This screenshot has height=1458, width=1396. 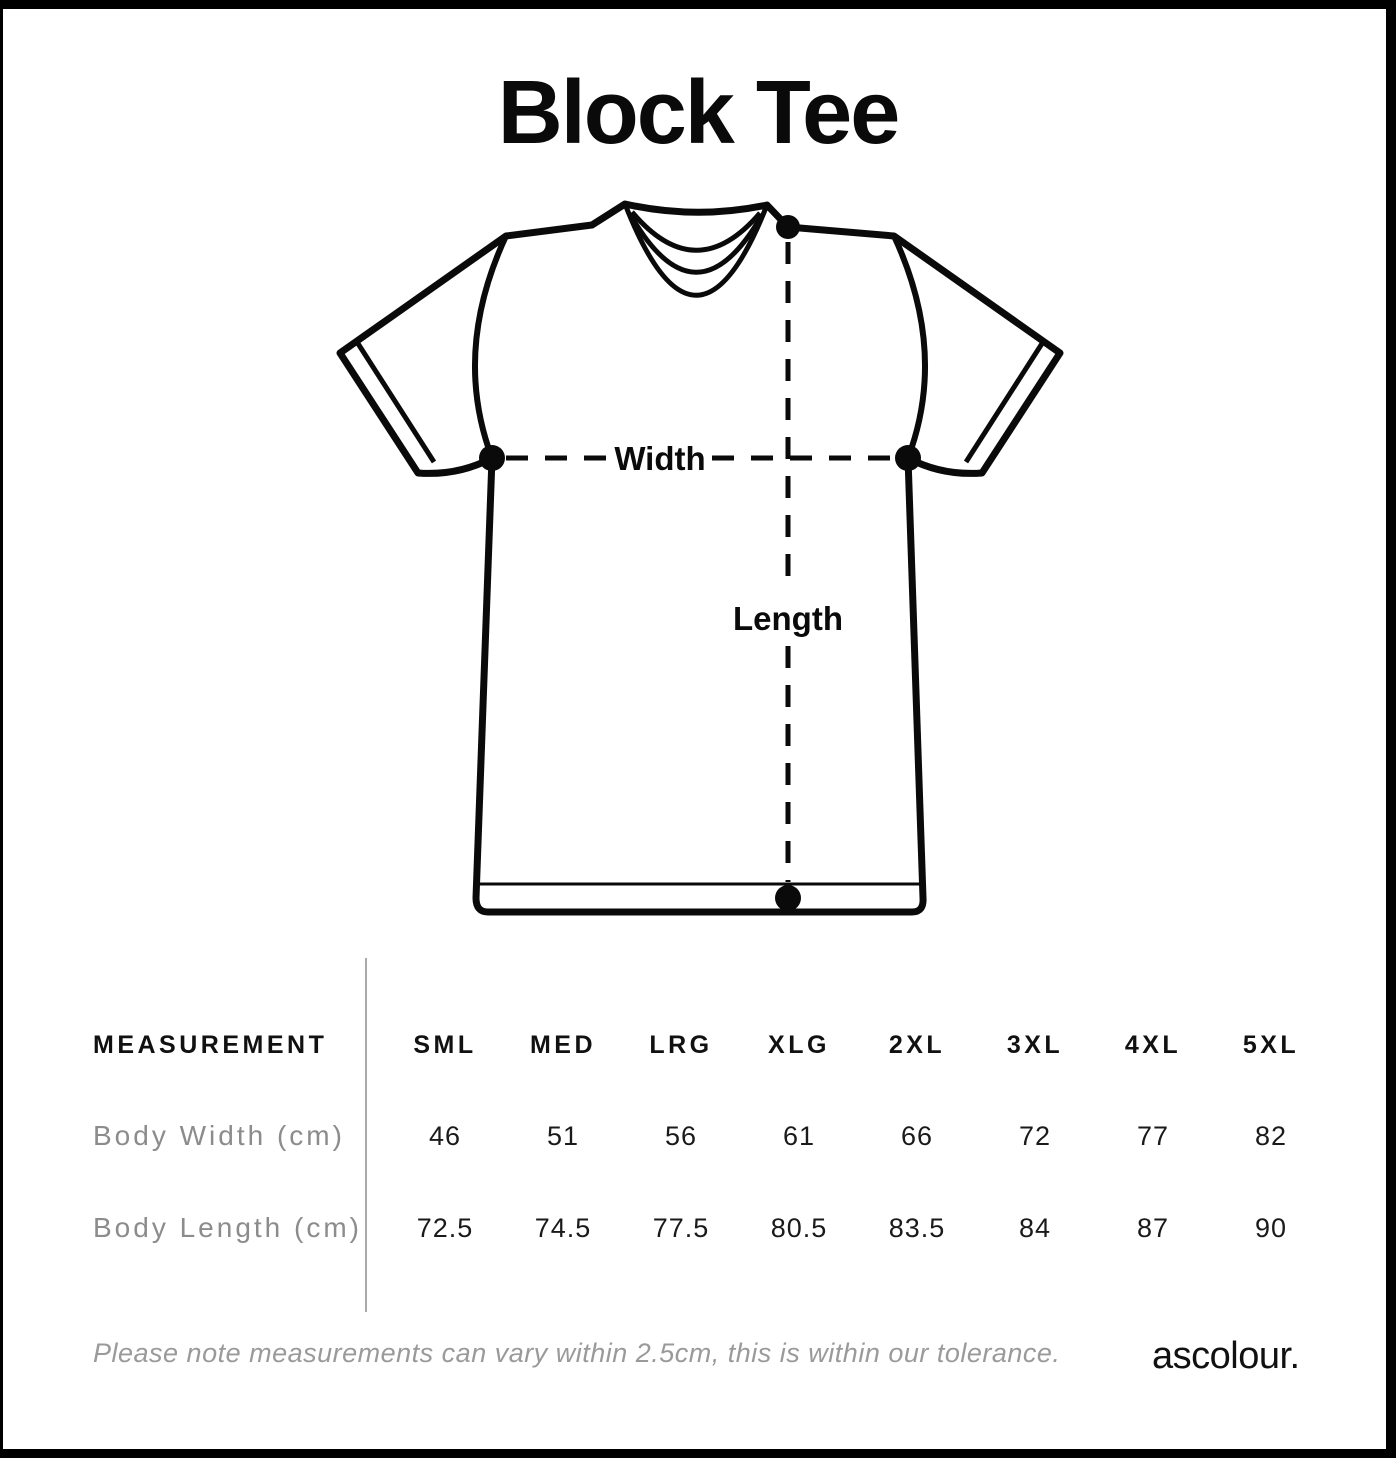 I want to click on width-label: Width, so click(x=659, y=458).